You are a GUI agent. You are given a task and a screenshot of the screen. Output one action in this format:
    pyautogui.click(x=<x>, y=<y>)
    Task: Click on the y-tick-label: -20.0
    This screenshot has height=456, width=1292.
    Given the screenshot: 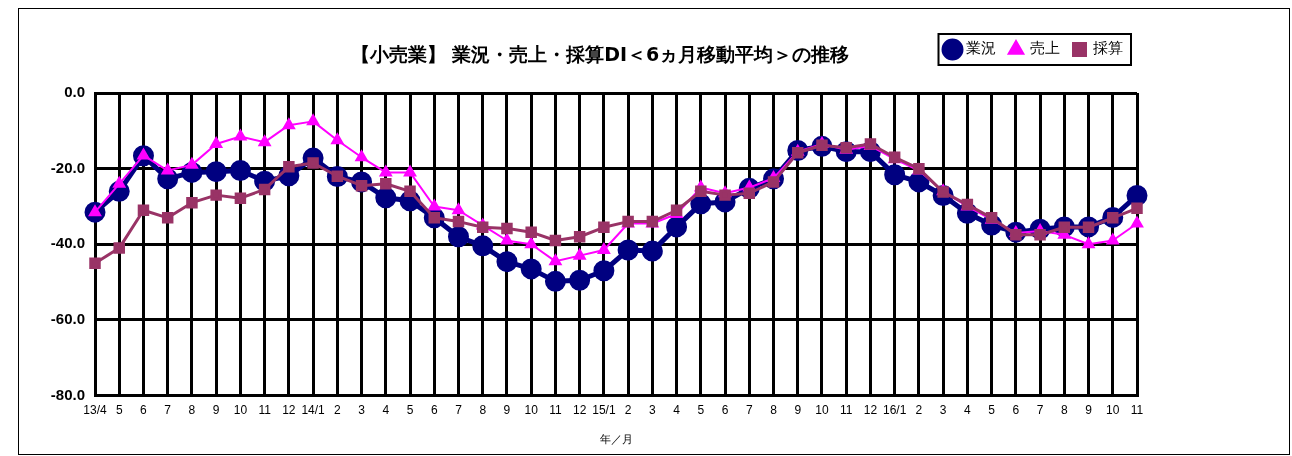 What is the action you would take?
    pyautogui.click(x=67, y=167)
    